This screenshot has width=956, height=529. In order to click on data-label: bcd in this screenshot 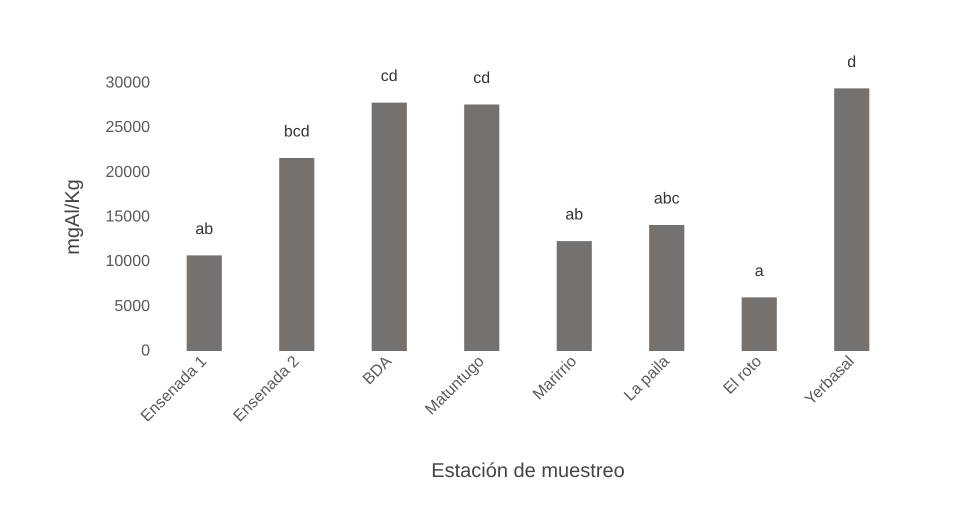, I will do `click(297, 132)`.